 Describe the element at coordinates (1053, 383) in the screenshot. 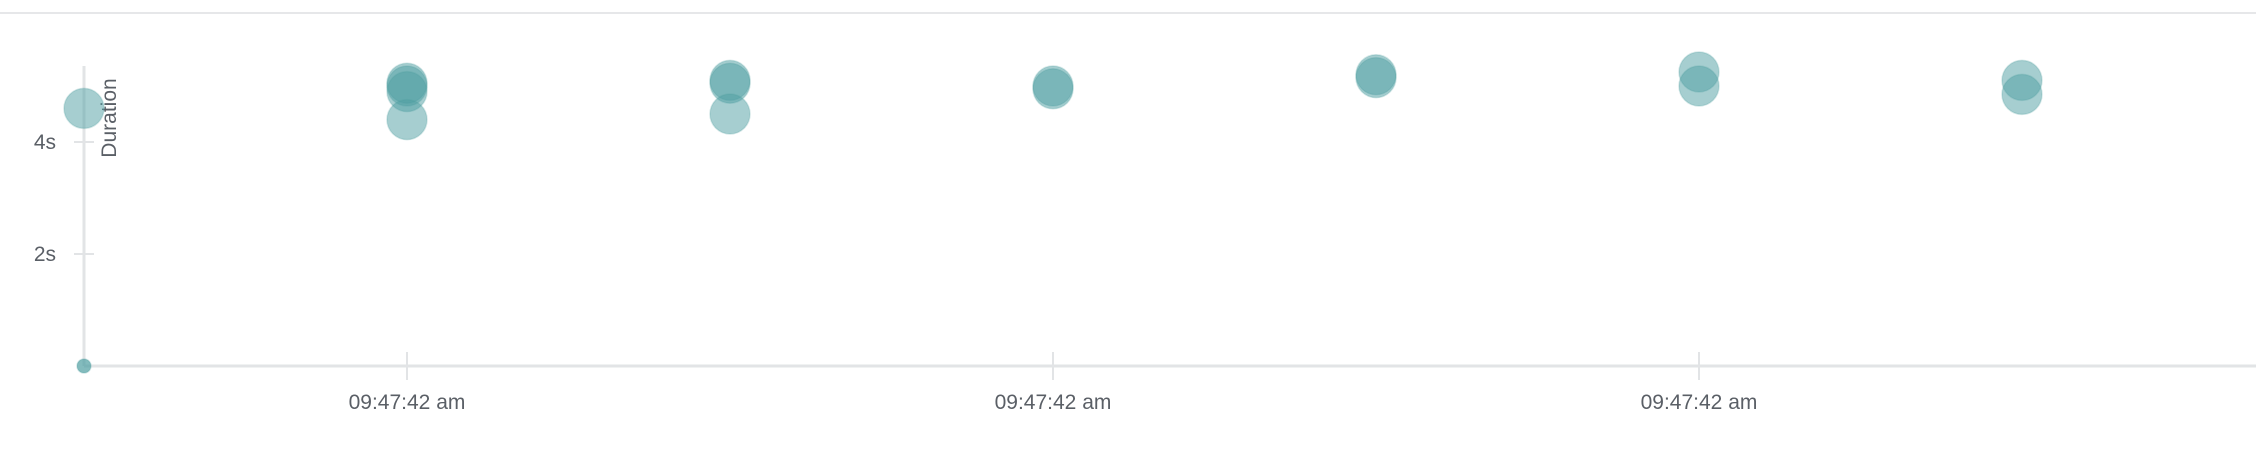

I see `x-ticks: 09:47:42 am 09:47:42 am 09:47:42 am` at that location.